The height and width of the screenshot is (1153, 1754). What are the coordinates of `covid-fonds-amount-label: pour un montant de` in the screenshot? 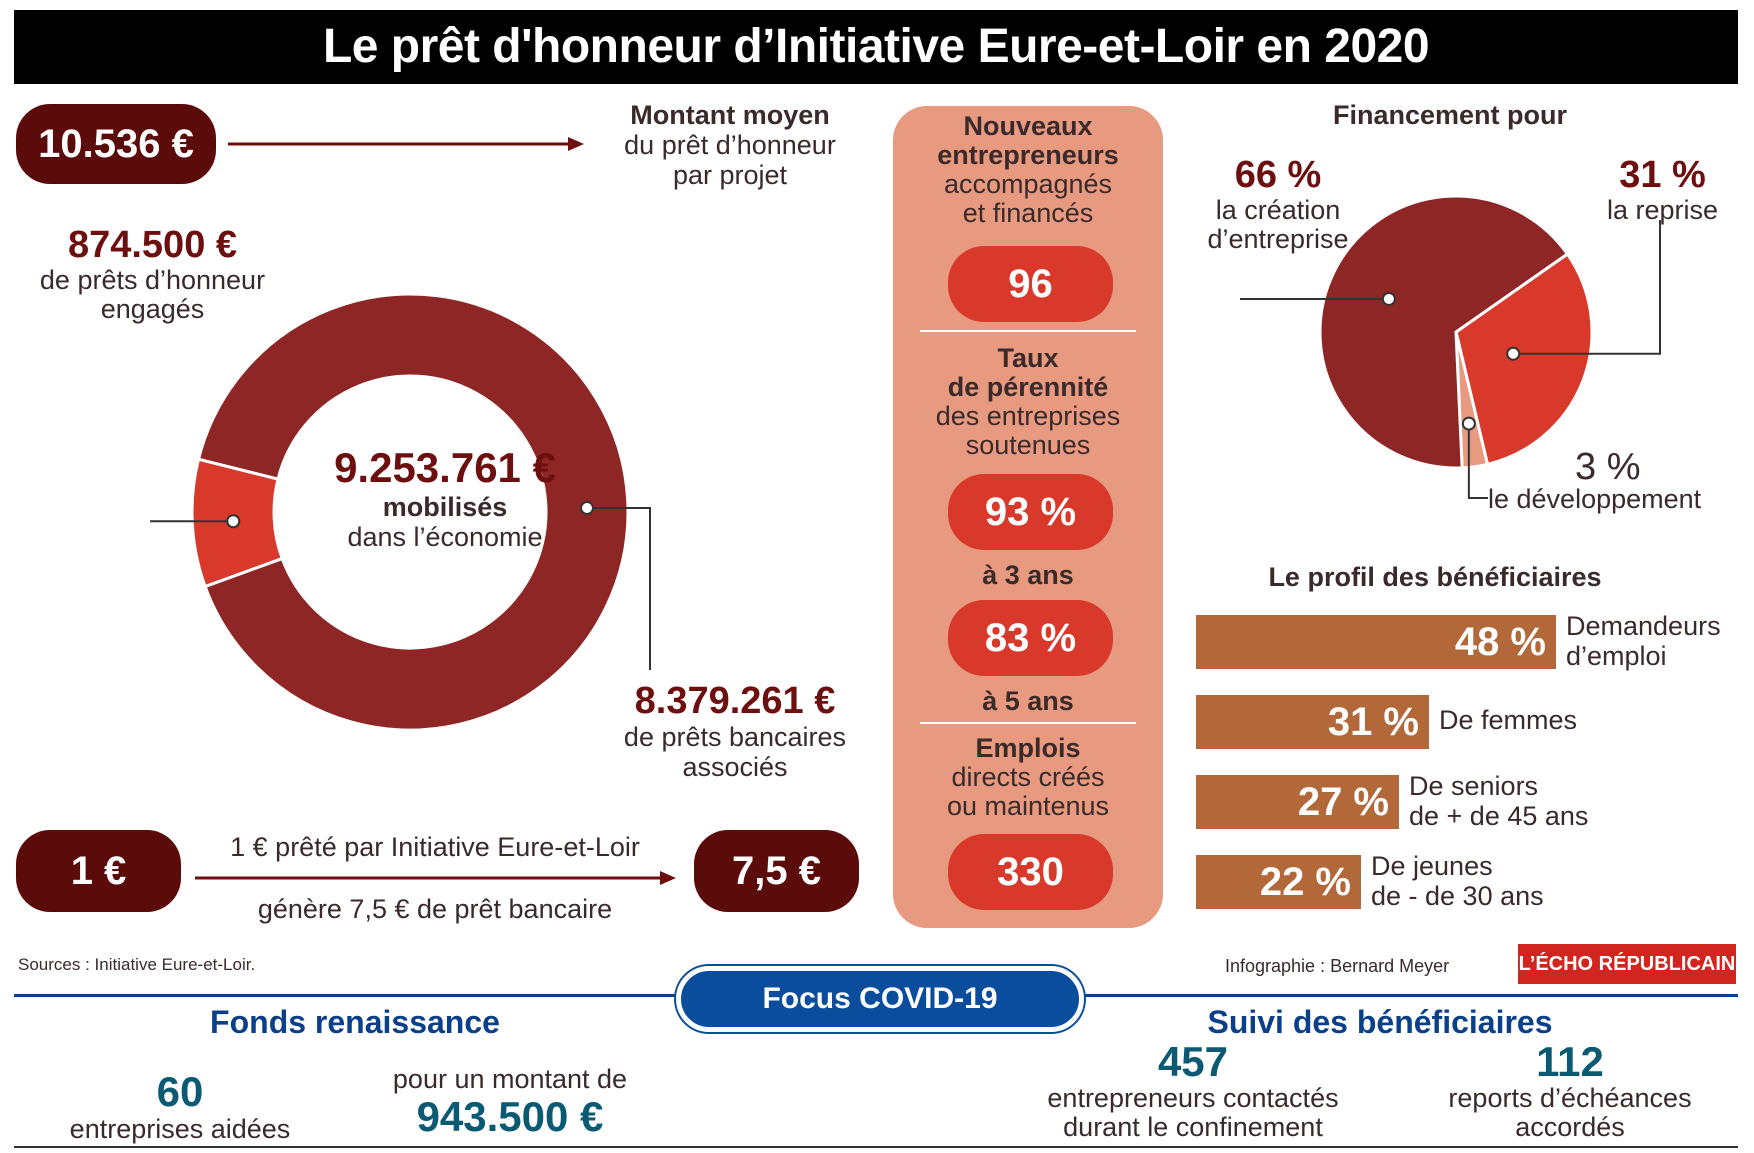 It's located at (510, 1079).